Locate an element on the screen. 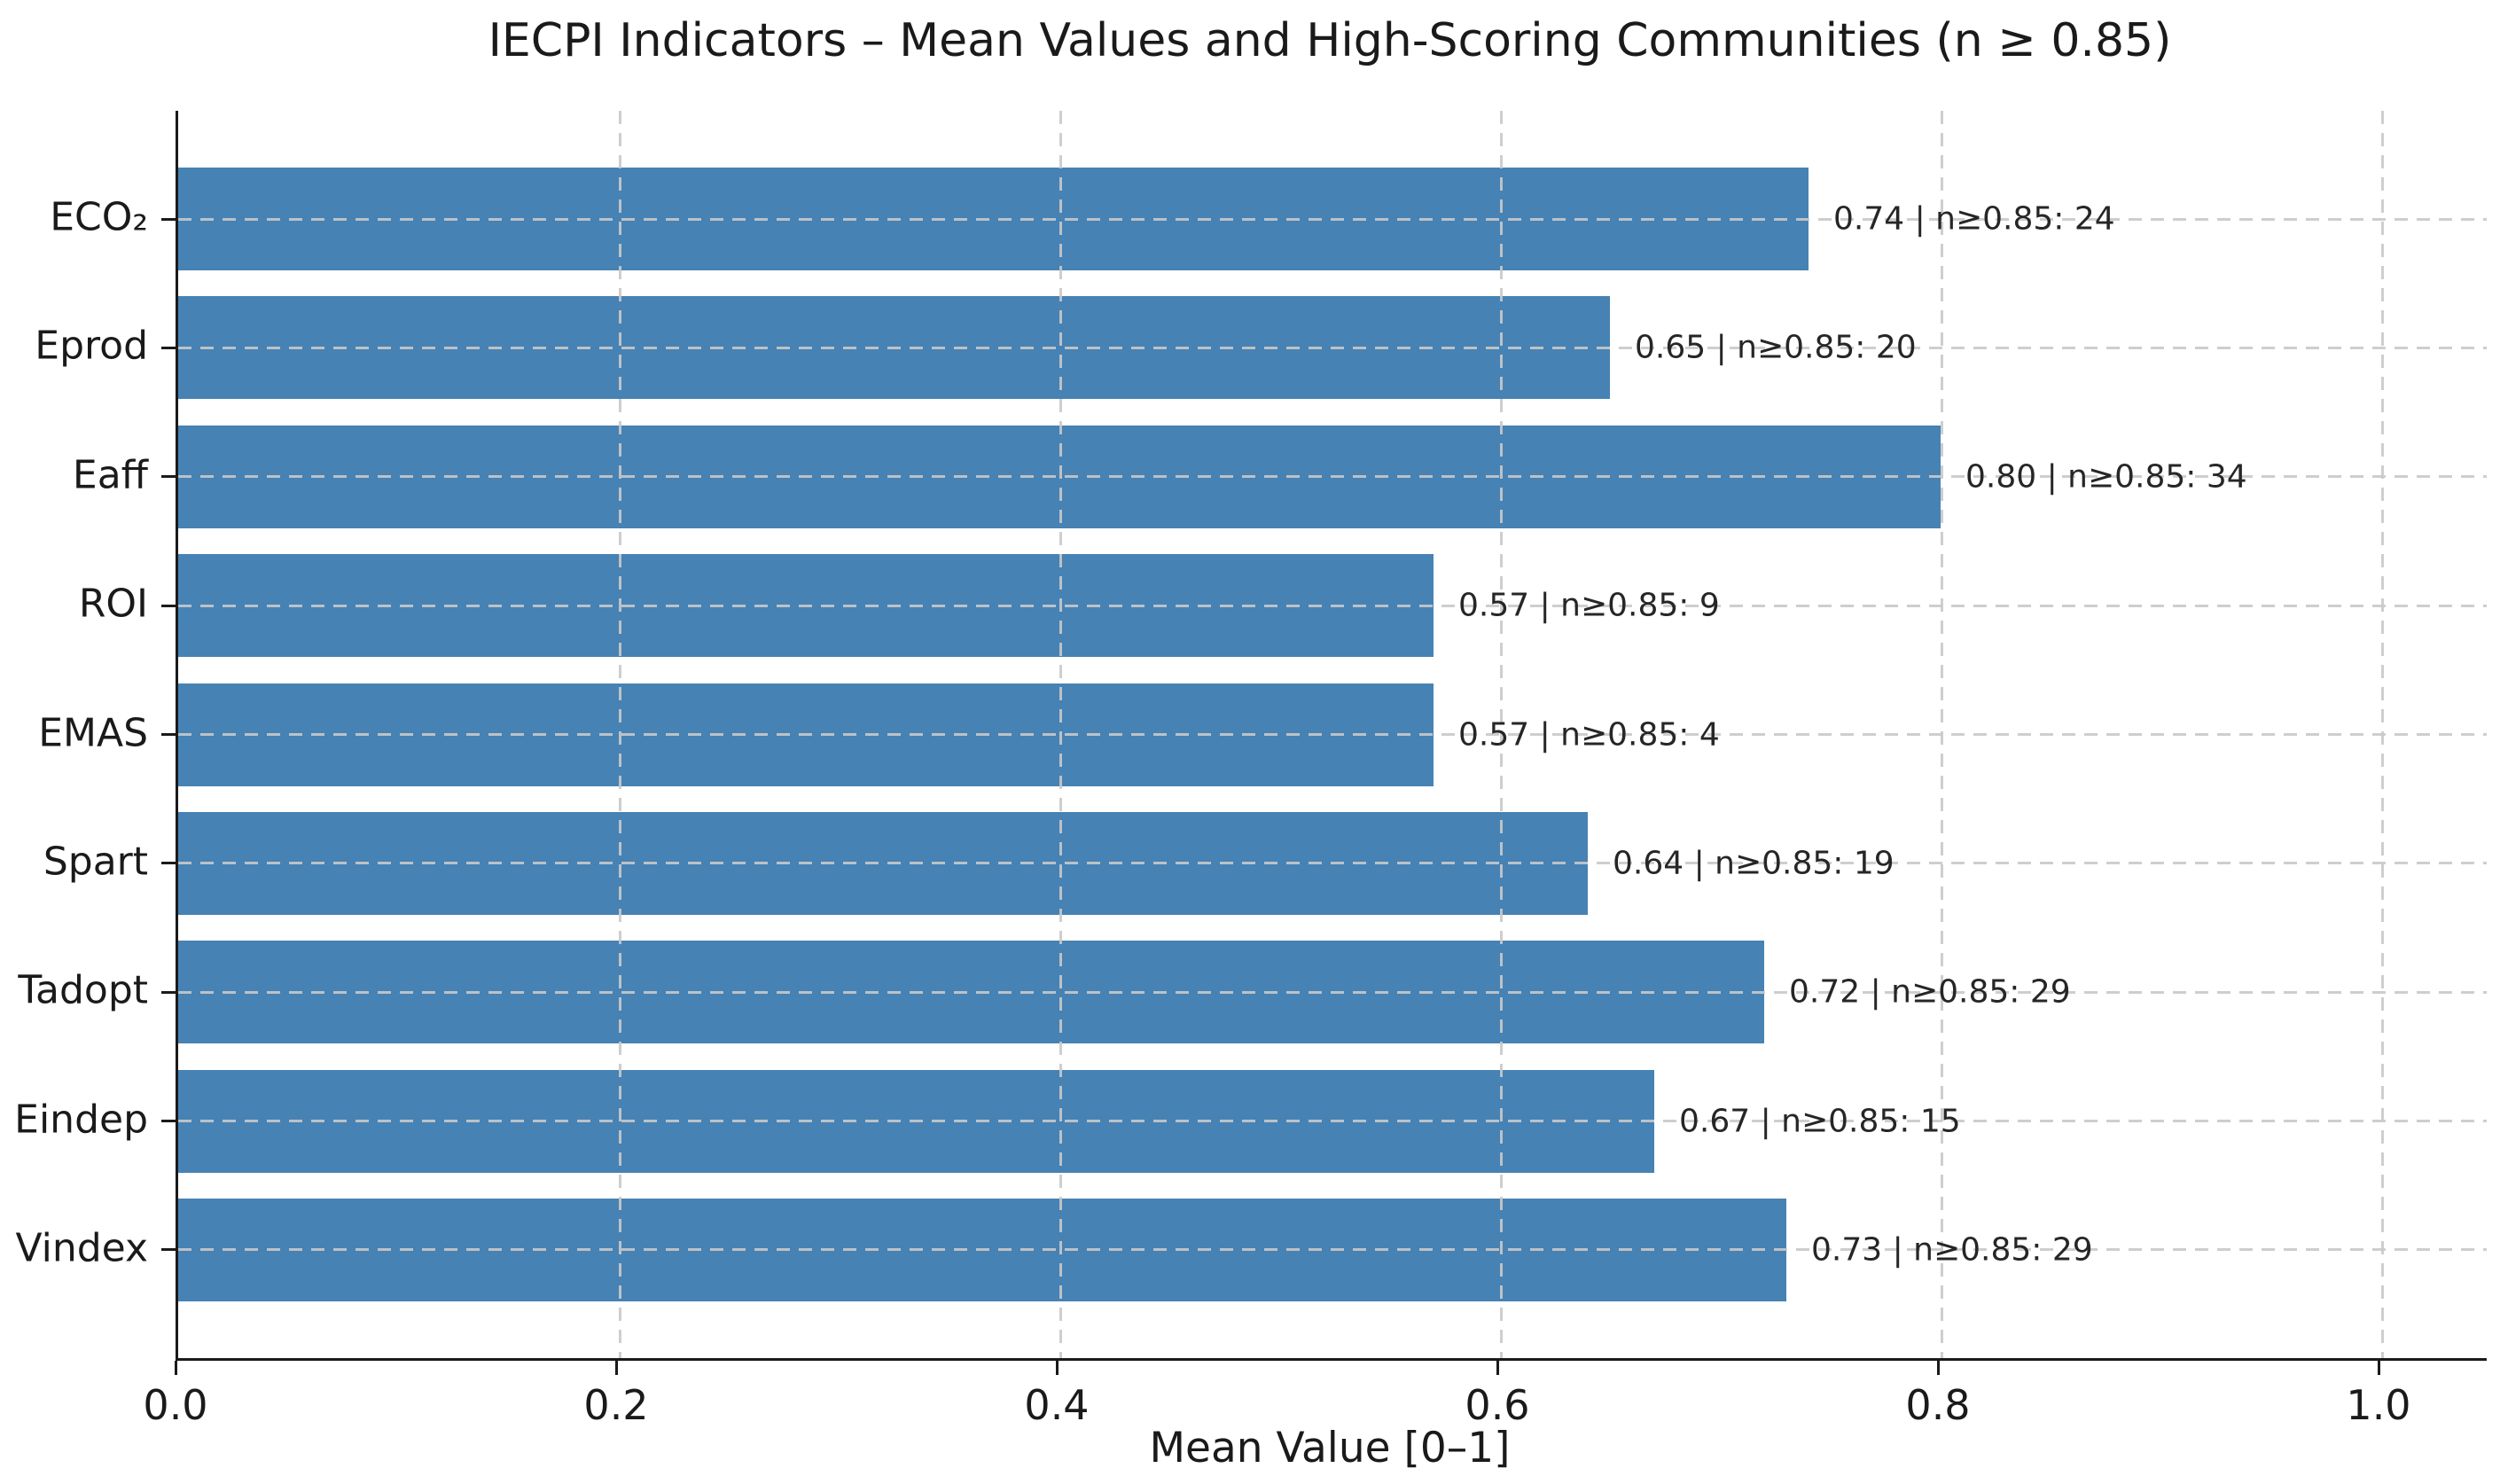 The image size is (2500, 1484). y-tick-label-EMAS: EMAS is located at coordinates (93, 733).